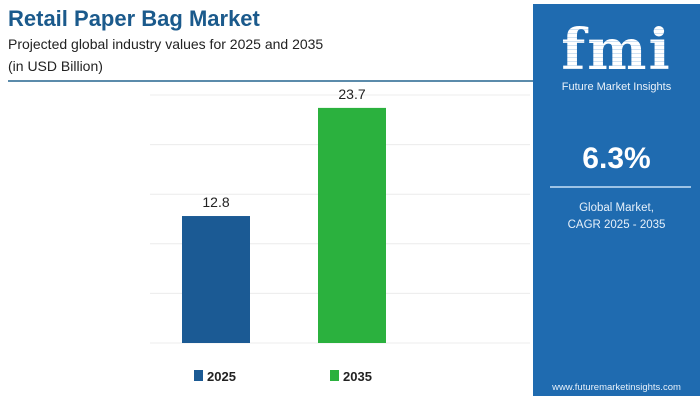 The height and width of the screenshot is (400, 700). What do you see at coordinates (357, 376) in the screenshot?
I see `legend-label-2035: 2035` at bounding box center [357, 376].